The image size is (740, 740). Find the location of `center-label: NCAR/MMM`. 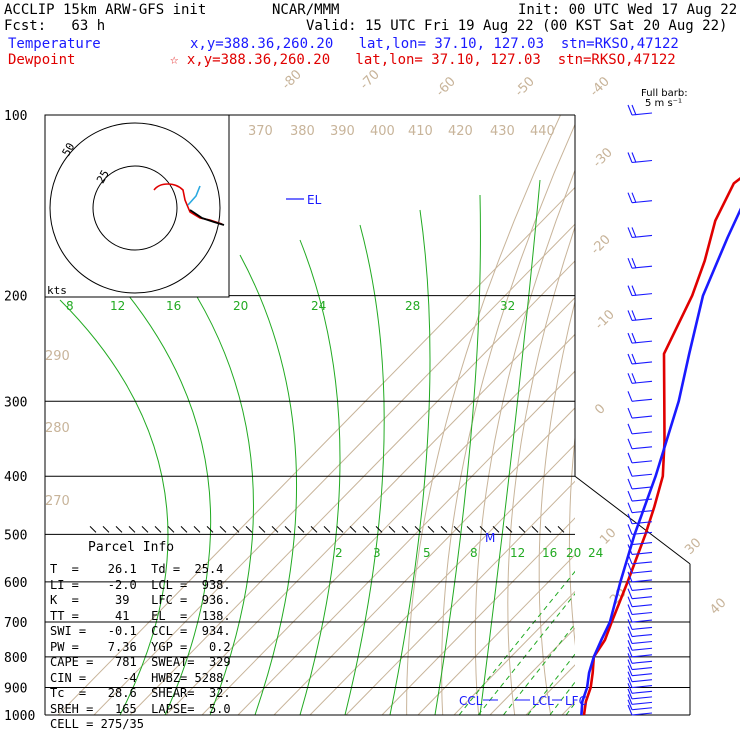

center-label: NCAR/MMM is located at coordinates (306, 10).